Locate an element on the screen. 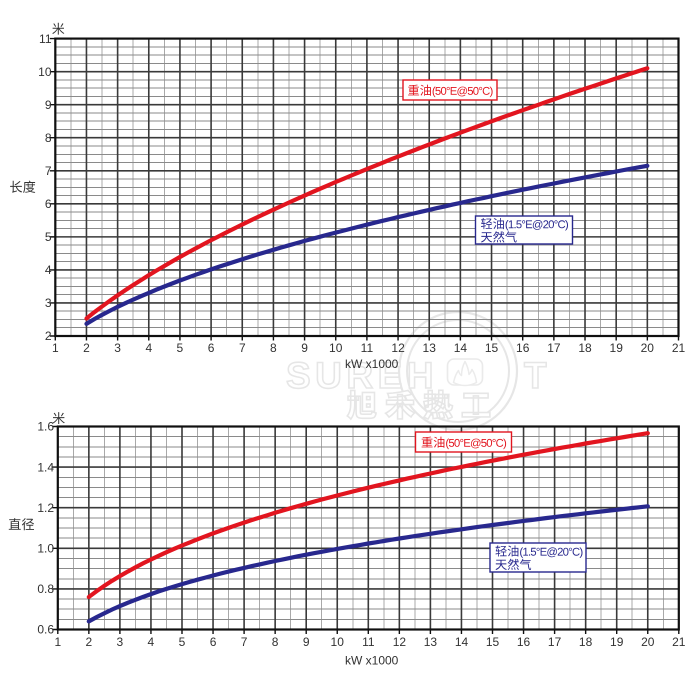 This screenshot has height=688, width=700. svg-text: 1.2 is located at coordinates (45, 508).